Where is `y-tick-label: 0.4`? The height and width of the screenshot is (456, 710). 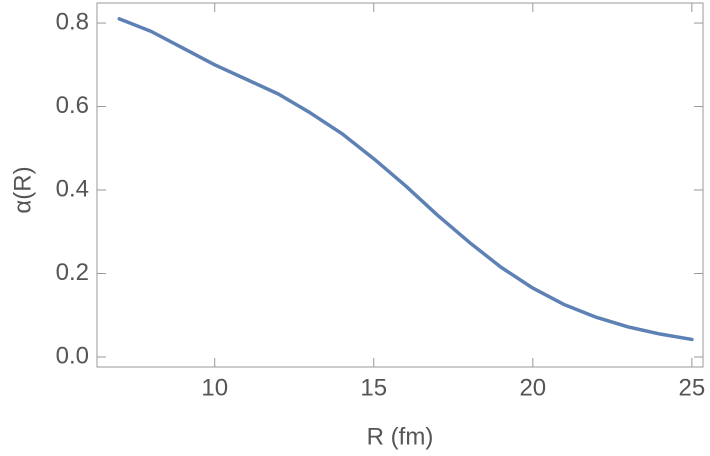
y-tick-label: 0.4 is located at coordinates (72, 188).